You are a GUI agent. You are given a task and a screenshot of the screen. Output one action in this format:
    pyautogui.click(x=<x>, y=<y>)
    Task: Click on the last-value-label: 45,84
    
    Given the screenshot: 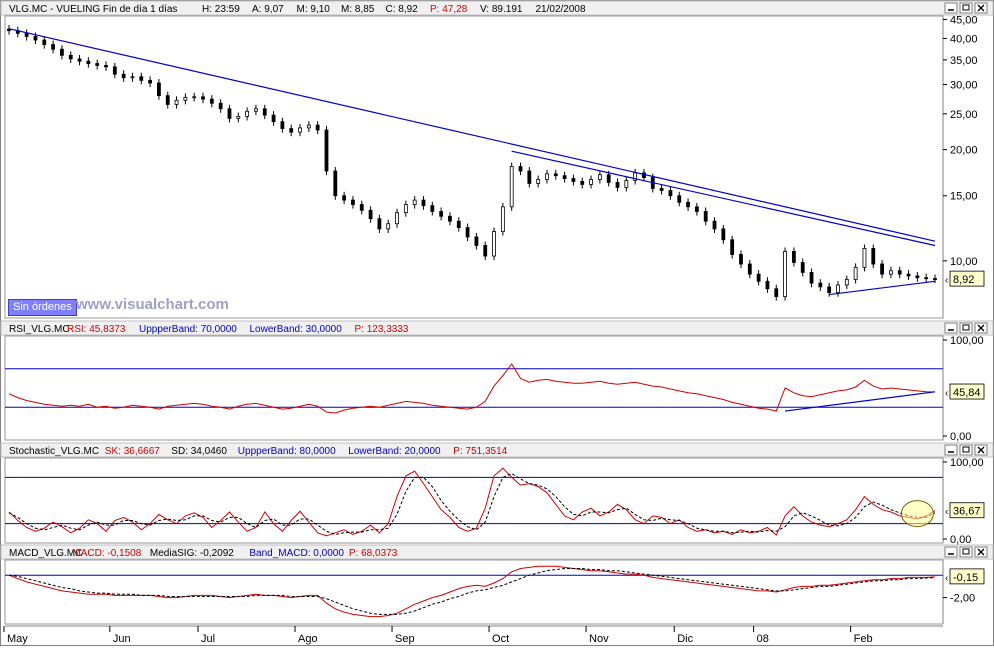 What is the action you would take?
    pyautogui.click(x=967, y=393)
    